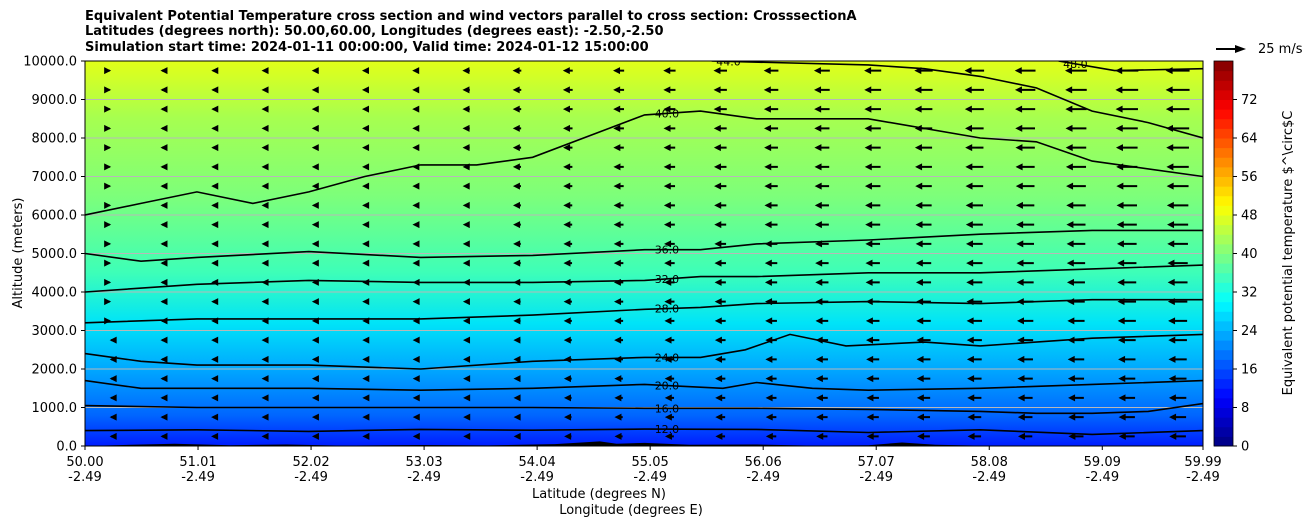  What do you see at coordinates (1249, 100) in the screenshot?
I see `colorbar-tick-label: 72` at bounding box center [1249, 100].